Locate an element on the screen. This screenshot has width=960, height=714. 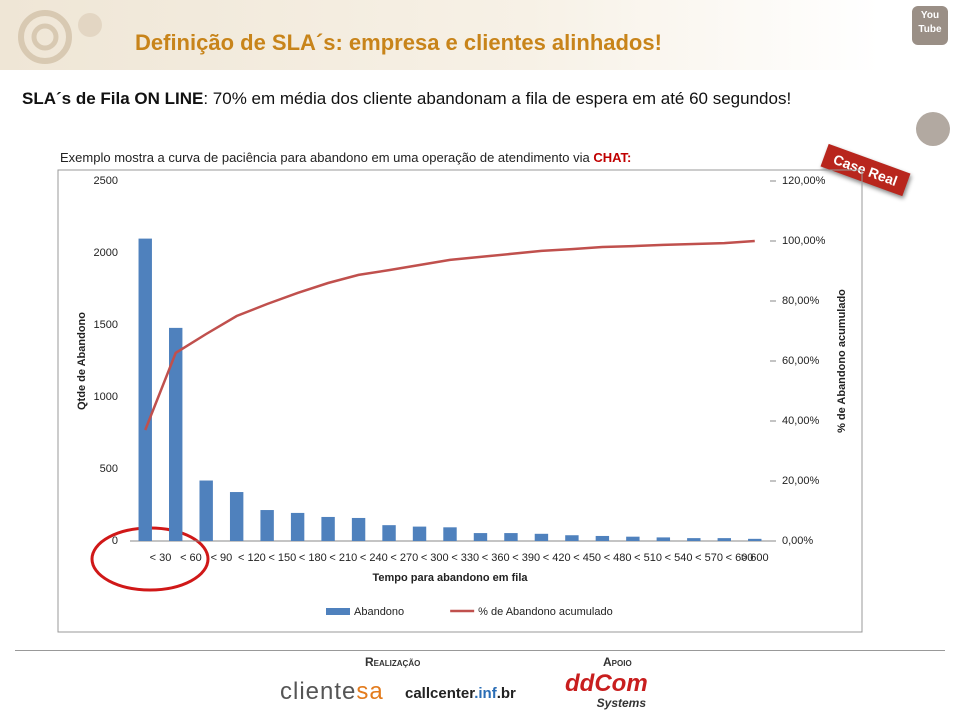
x-tick-label: < 120 is located at coordinates (252, 558).